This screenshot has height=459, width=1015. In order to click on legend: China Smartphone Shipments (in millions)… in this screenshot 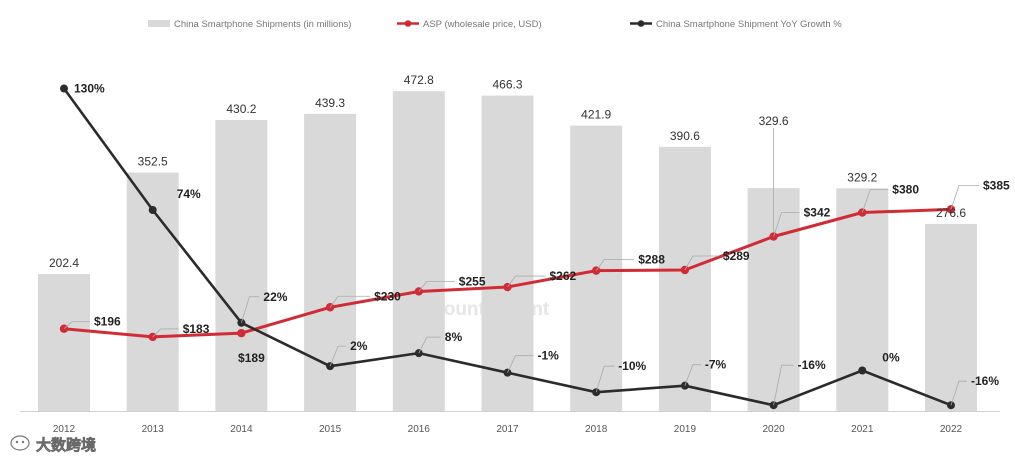, I will do `click(495, 24)`.